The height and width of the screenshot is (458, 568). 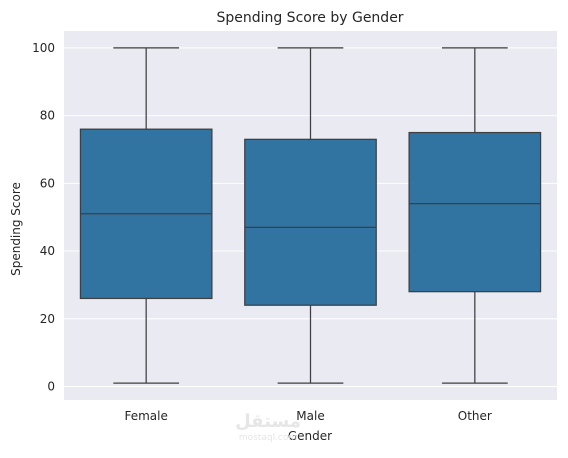 What do you see at coordinates (16, 229) in the screenshot?
I see `y-axis-label: Spending Score` at bounding box center [16, 229].